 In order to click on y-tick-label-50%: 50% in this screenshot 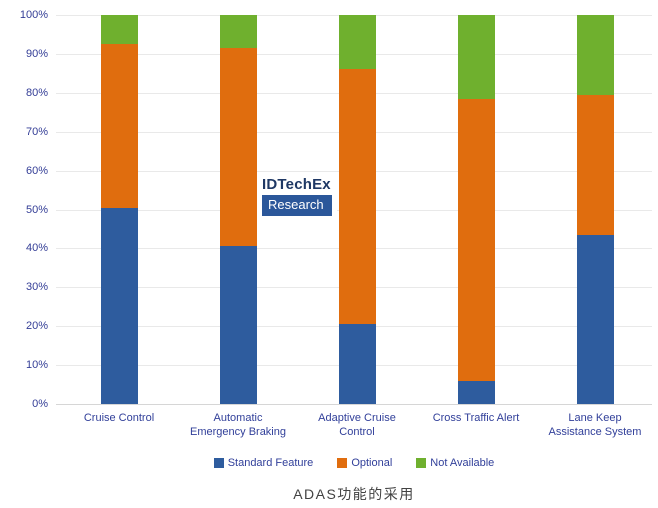, I will do `click(36, 209)`.